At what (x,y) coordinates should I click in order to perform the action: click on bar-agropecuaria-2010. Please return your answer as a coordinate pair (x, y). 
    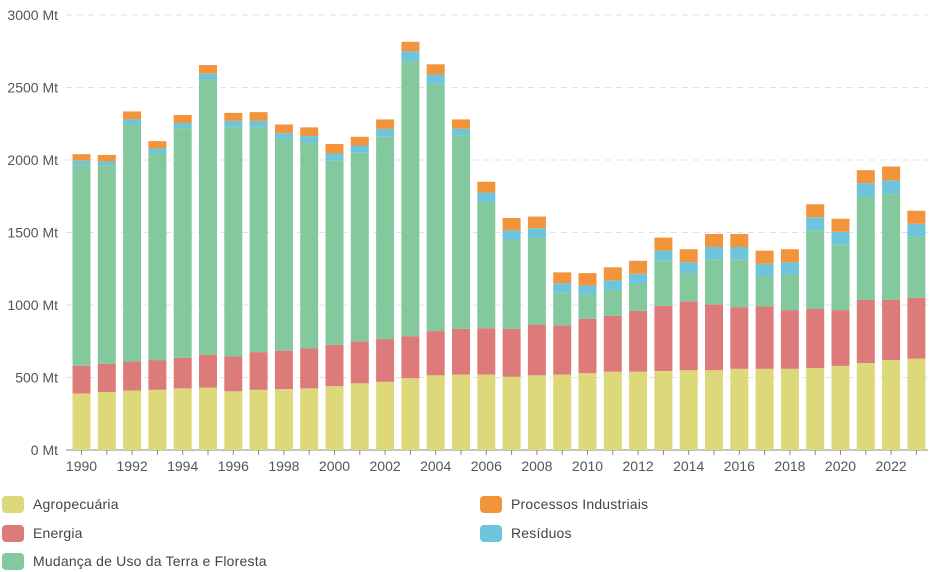
    Looking at the image, I should click on (587, 411).